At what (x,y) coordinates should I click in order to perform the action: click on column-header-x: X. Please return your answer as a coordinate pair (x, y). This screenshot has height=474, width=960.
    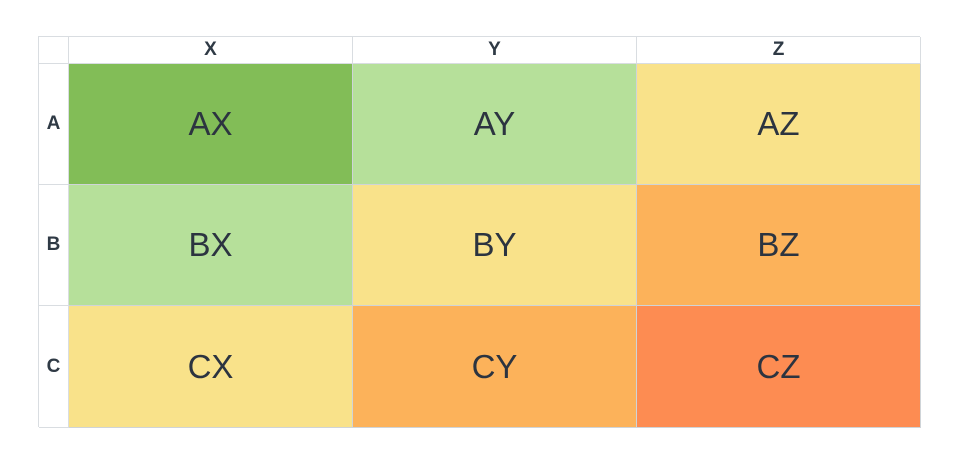
    Looking at the image, I should click on (211, 50).